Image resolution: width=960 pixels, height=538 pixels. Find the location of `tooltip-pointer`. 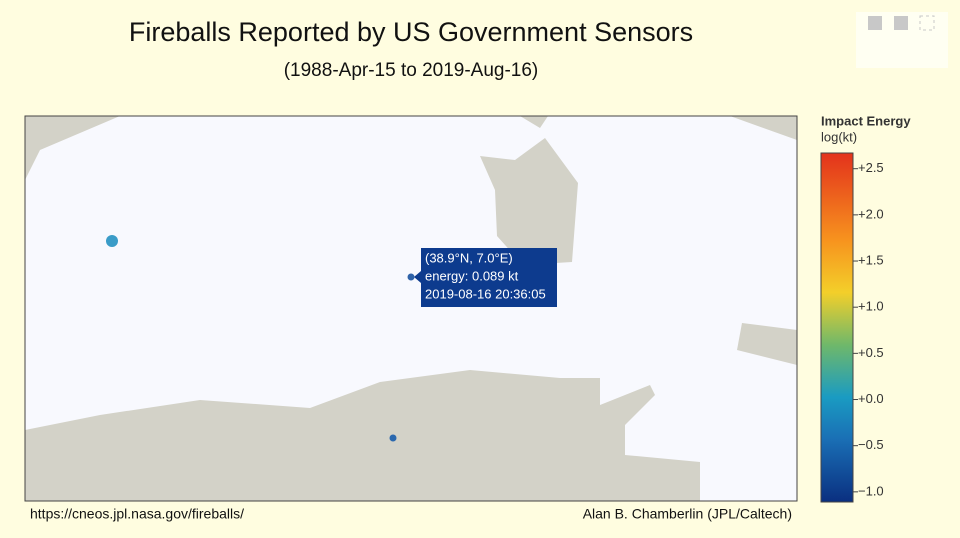

tooltip-pointer is located at coordinates (417, 277).